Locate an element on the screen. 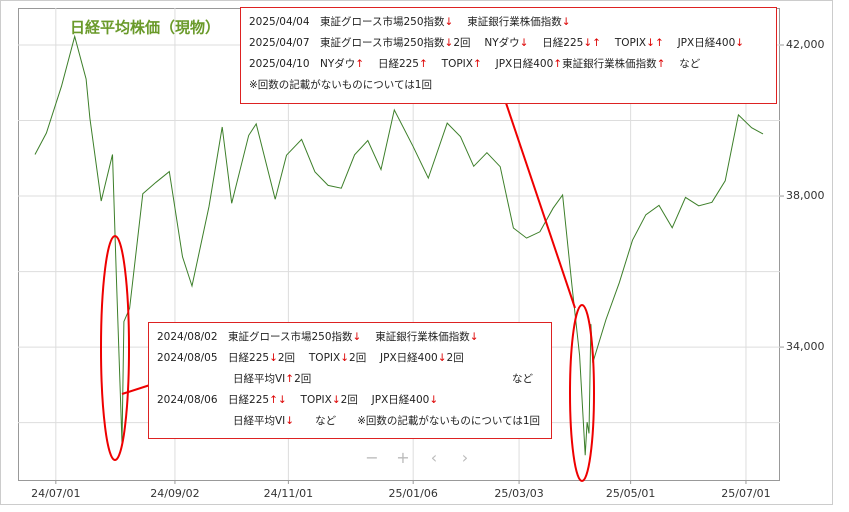 This screenshot has height=512, width=849. annotation-row: ※回数の記載がないものについては1回 is located at coordinates (508, 85).